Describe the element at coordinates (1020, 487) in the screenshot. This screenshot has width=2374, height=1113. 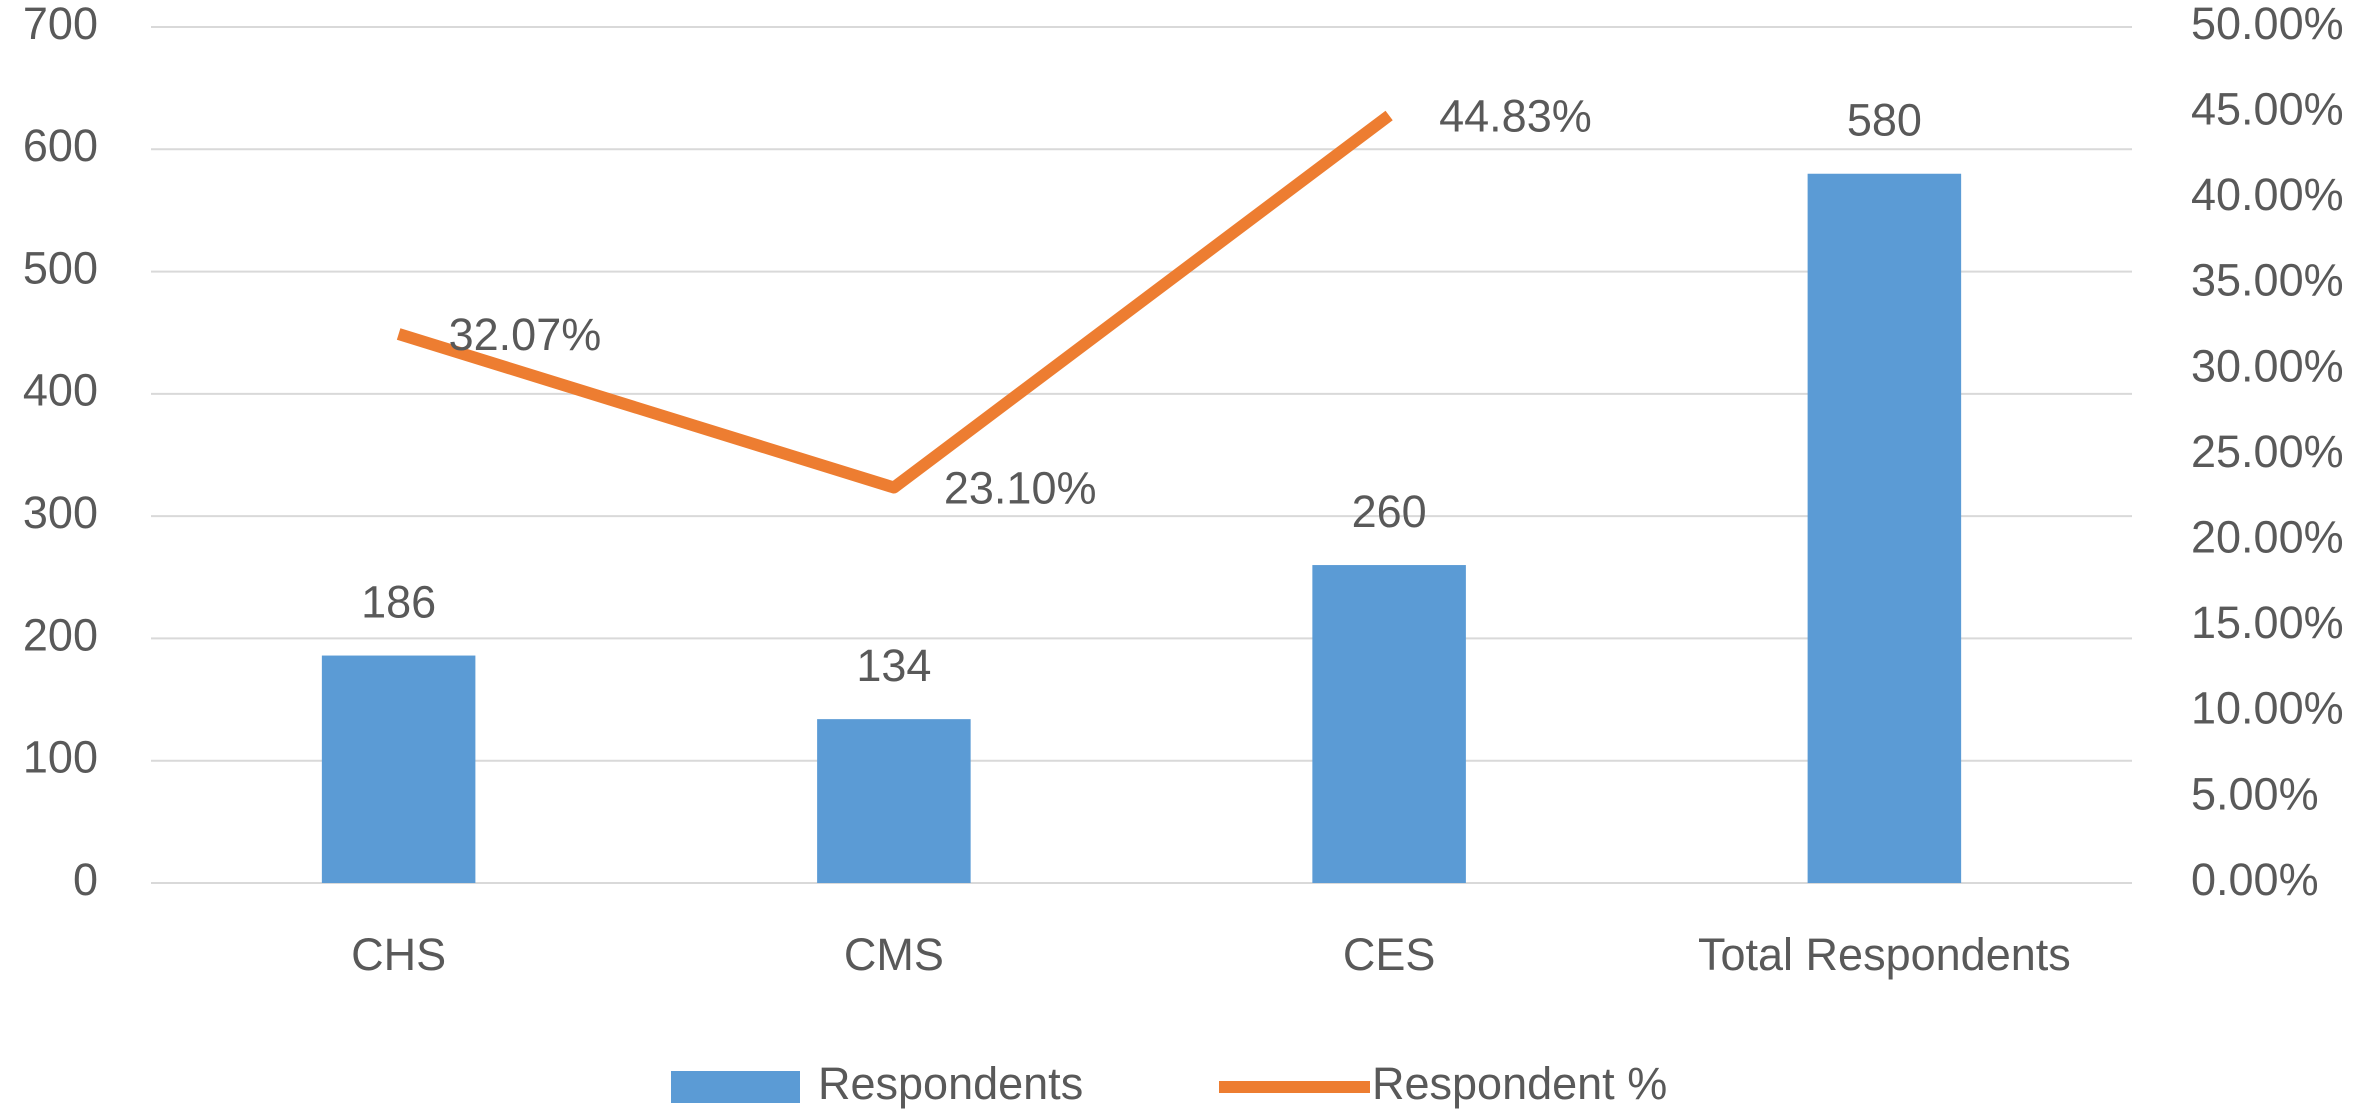
I see `data-label: 23.10%` at that location.